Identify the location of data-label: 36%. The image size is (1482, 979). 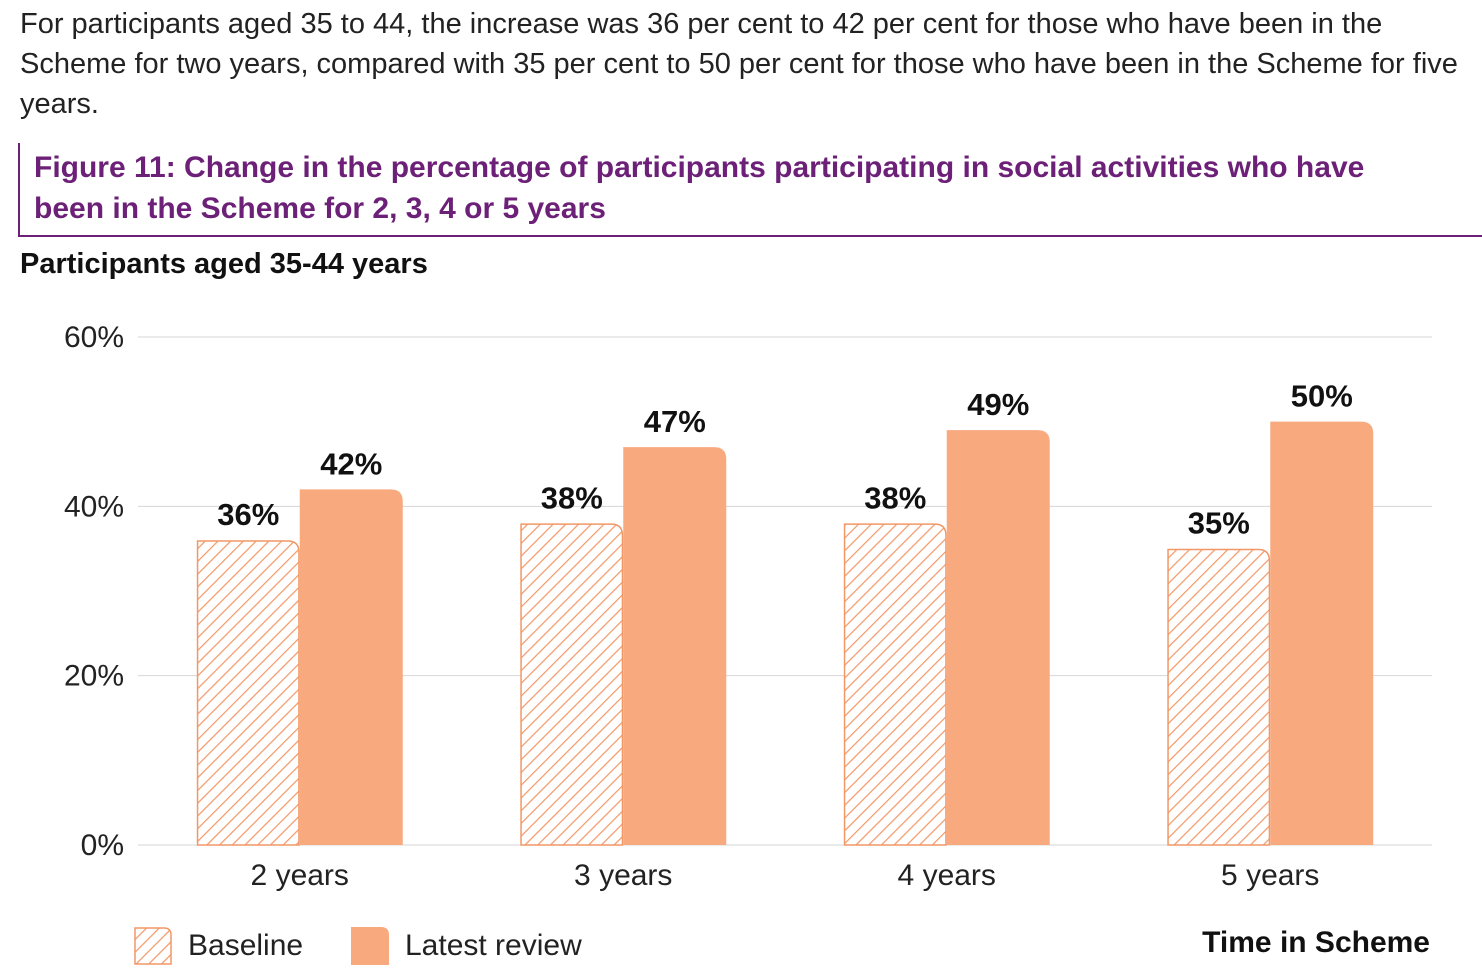
(248, 514).